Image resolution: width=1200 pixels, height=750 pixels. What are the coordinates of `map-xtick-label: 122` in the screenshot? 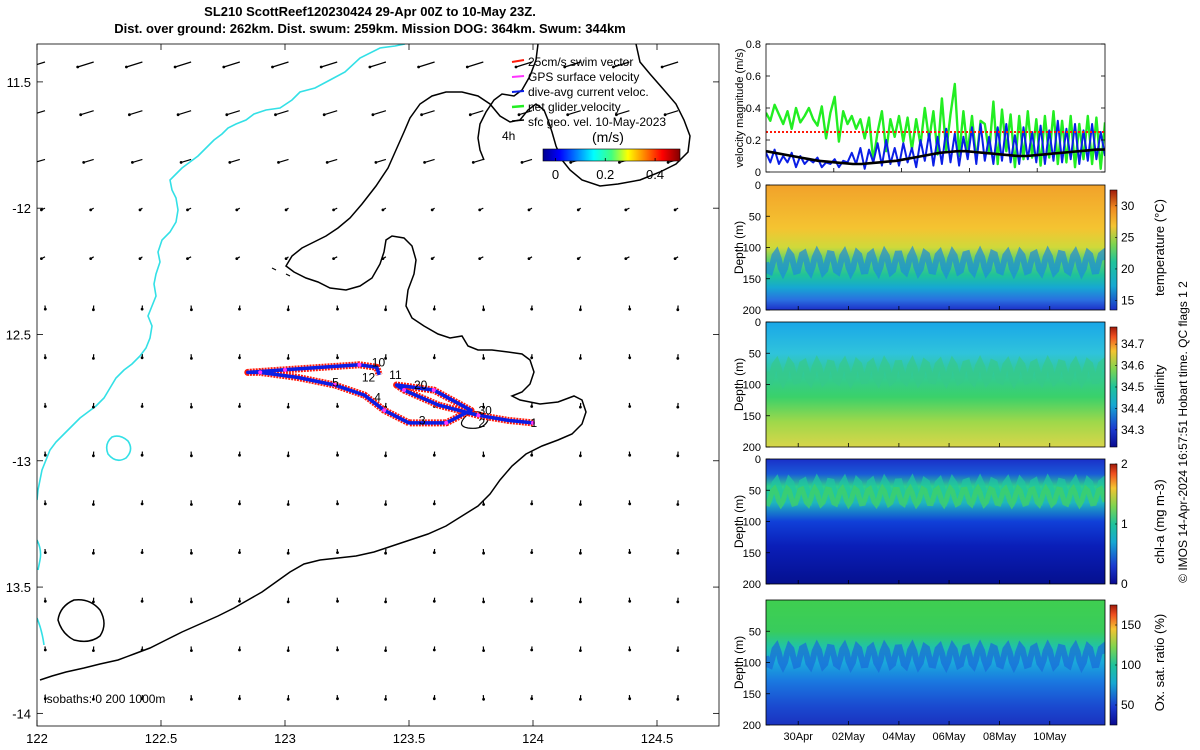 It's located at (37, 738).